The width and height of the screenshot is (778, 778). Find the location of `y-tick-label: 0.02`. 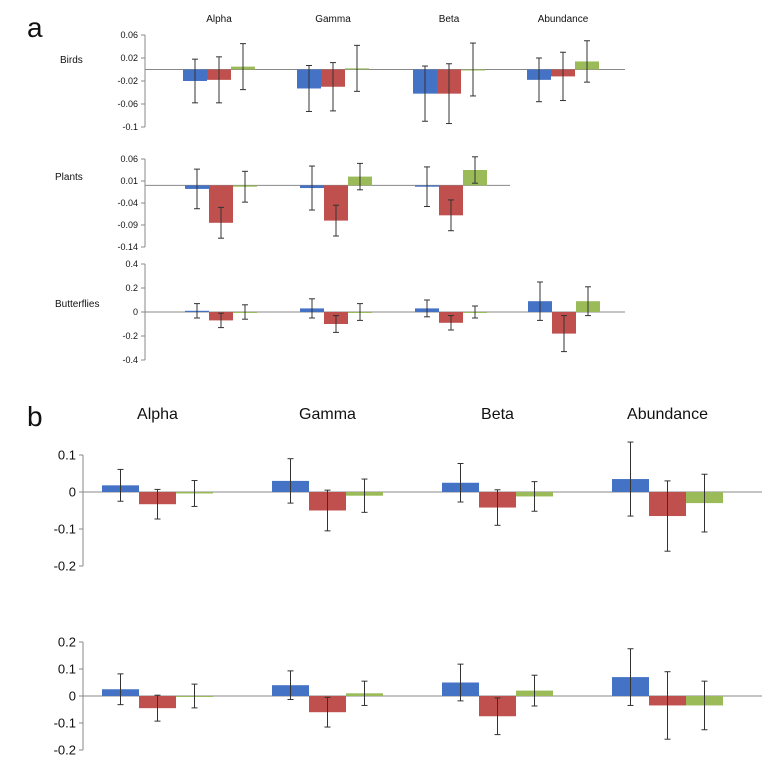

y-tick-label: 0.02 is located at coordinates (129, 58).